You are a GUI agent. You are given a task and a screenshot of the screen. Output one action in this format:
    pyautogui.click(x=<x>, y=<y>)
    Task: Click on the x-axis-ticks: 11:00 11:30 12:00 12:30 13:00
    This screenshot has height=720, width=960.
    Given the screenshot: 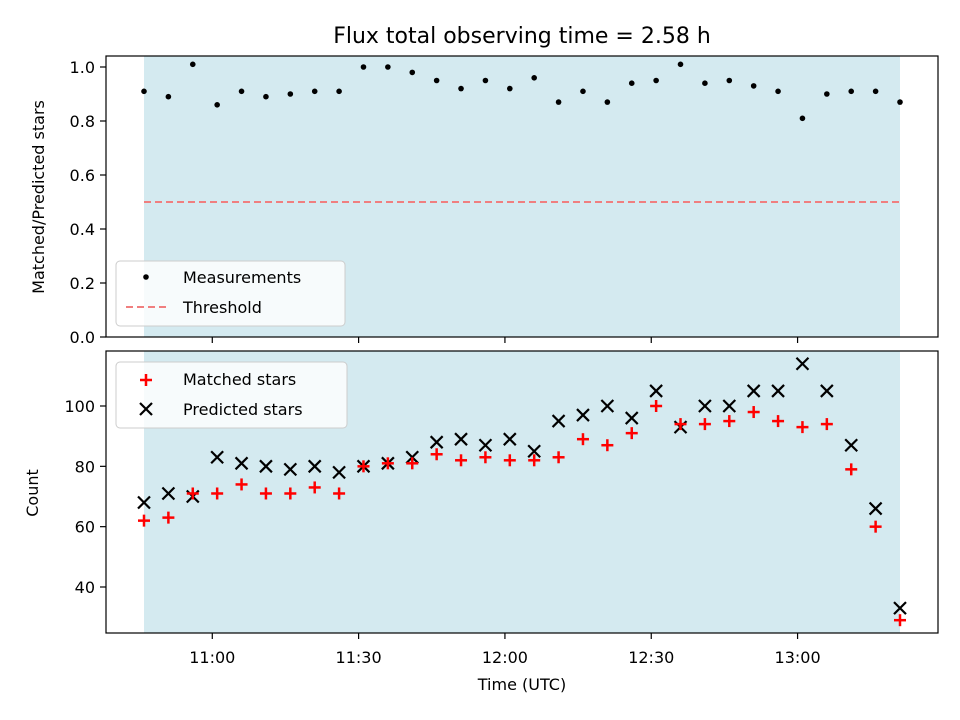 What is the action you would take?
    pyautogui.click(x=505, y=650)
    